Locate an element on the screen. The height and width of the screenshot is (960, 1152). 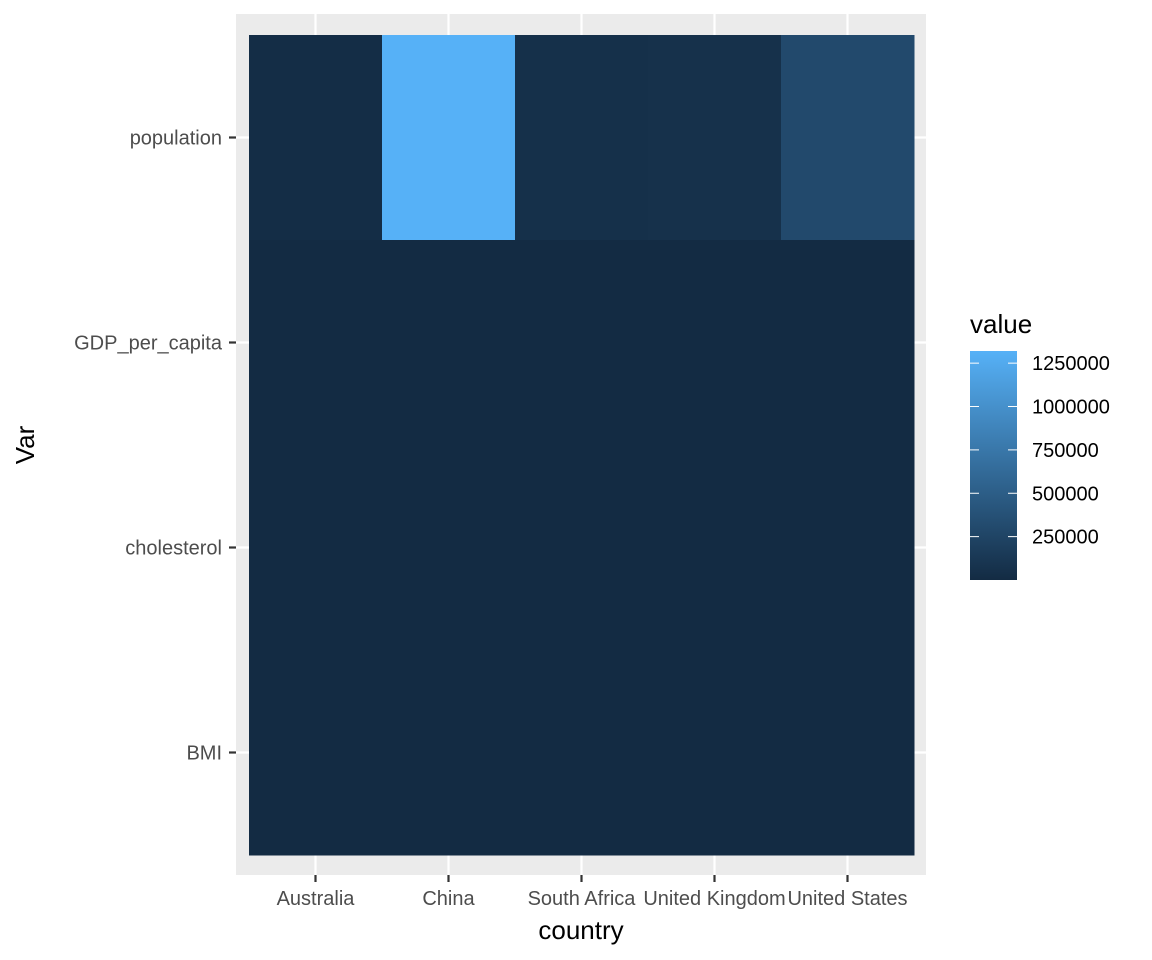
x-axis-title: country is located at coordinates (580, 930).